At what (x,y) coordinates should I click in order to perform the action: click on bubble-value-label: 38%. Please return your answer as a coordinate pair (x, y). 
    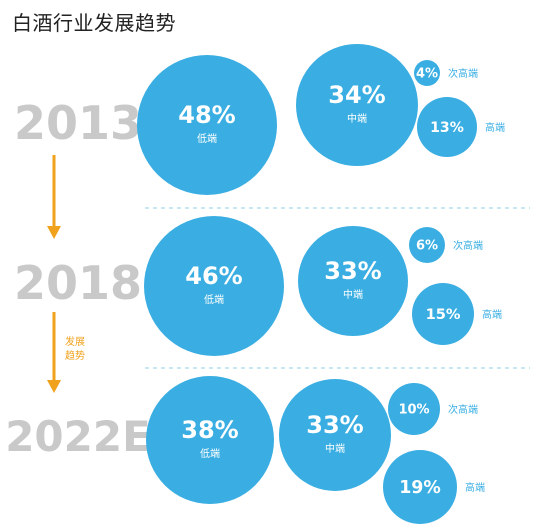
    Looking at the image, I should click on (209, 430).